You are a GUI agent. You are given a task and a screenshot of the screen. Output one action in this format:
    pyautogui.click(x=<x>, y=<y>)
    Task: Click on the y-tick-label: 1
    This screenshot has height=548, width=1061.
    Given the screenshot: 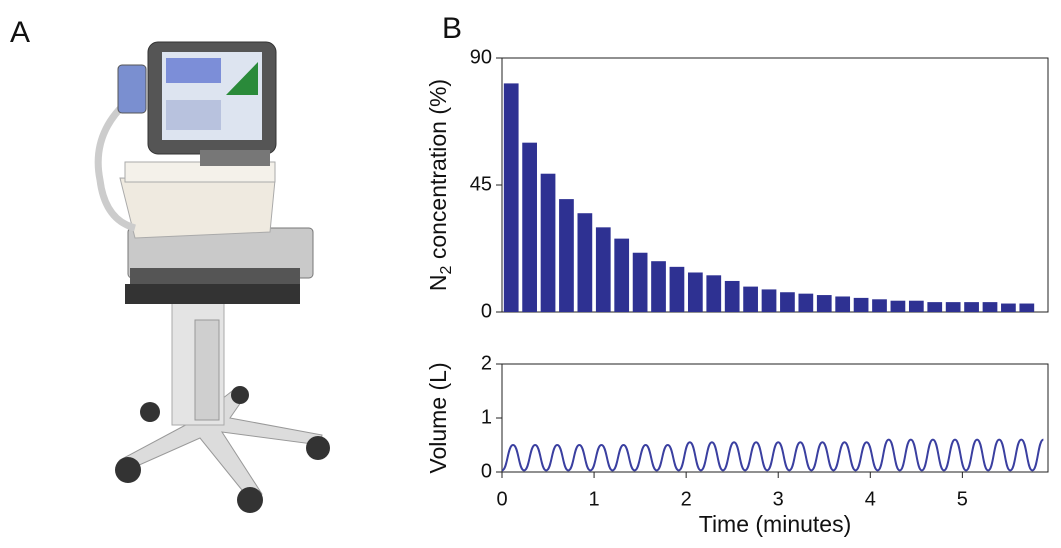 What is the action you would take?
    pyautogui.click(x=486, y=417)
    